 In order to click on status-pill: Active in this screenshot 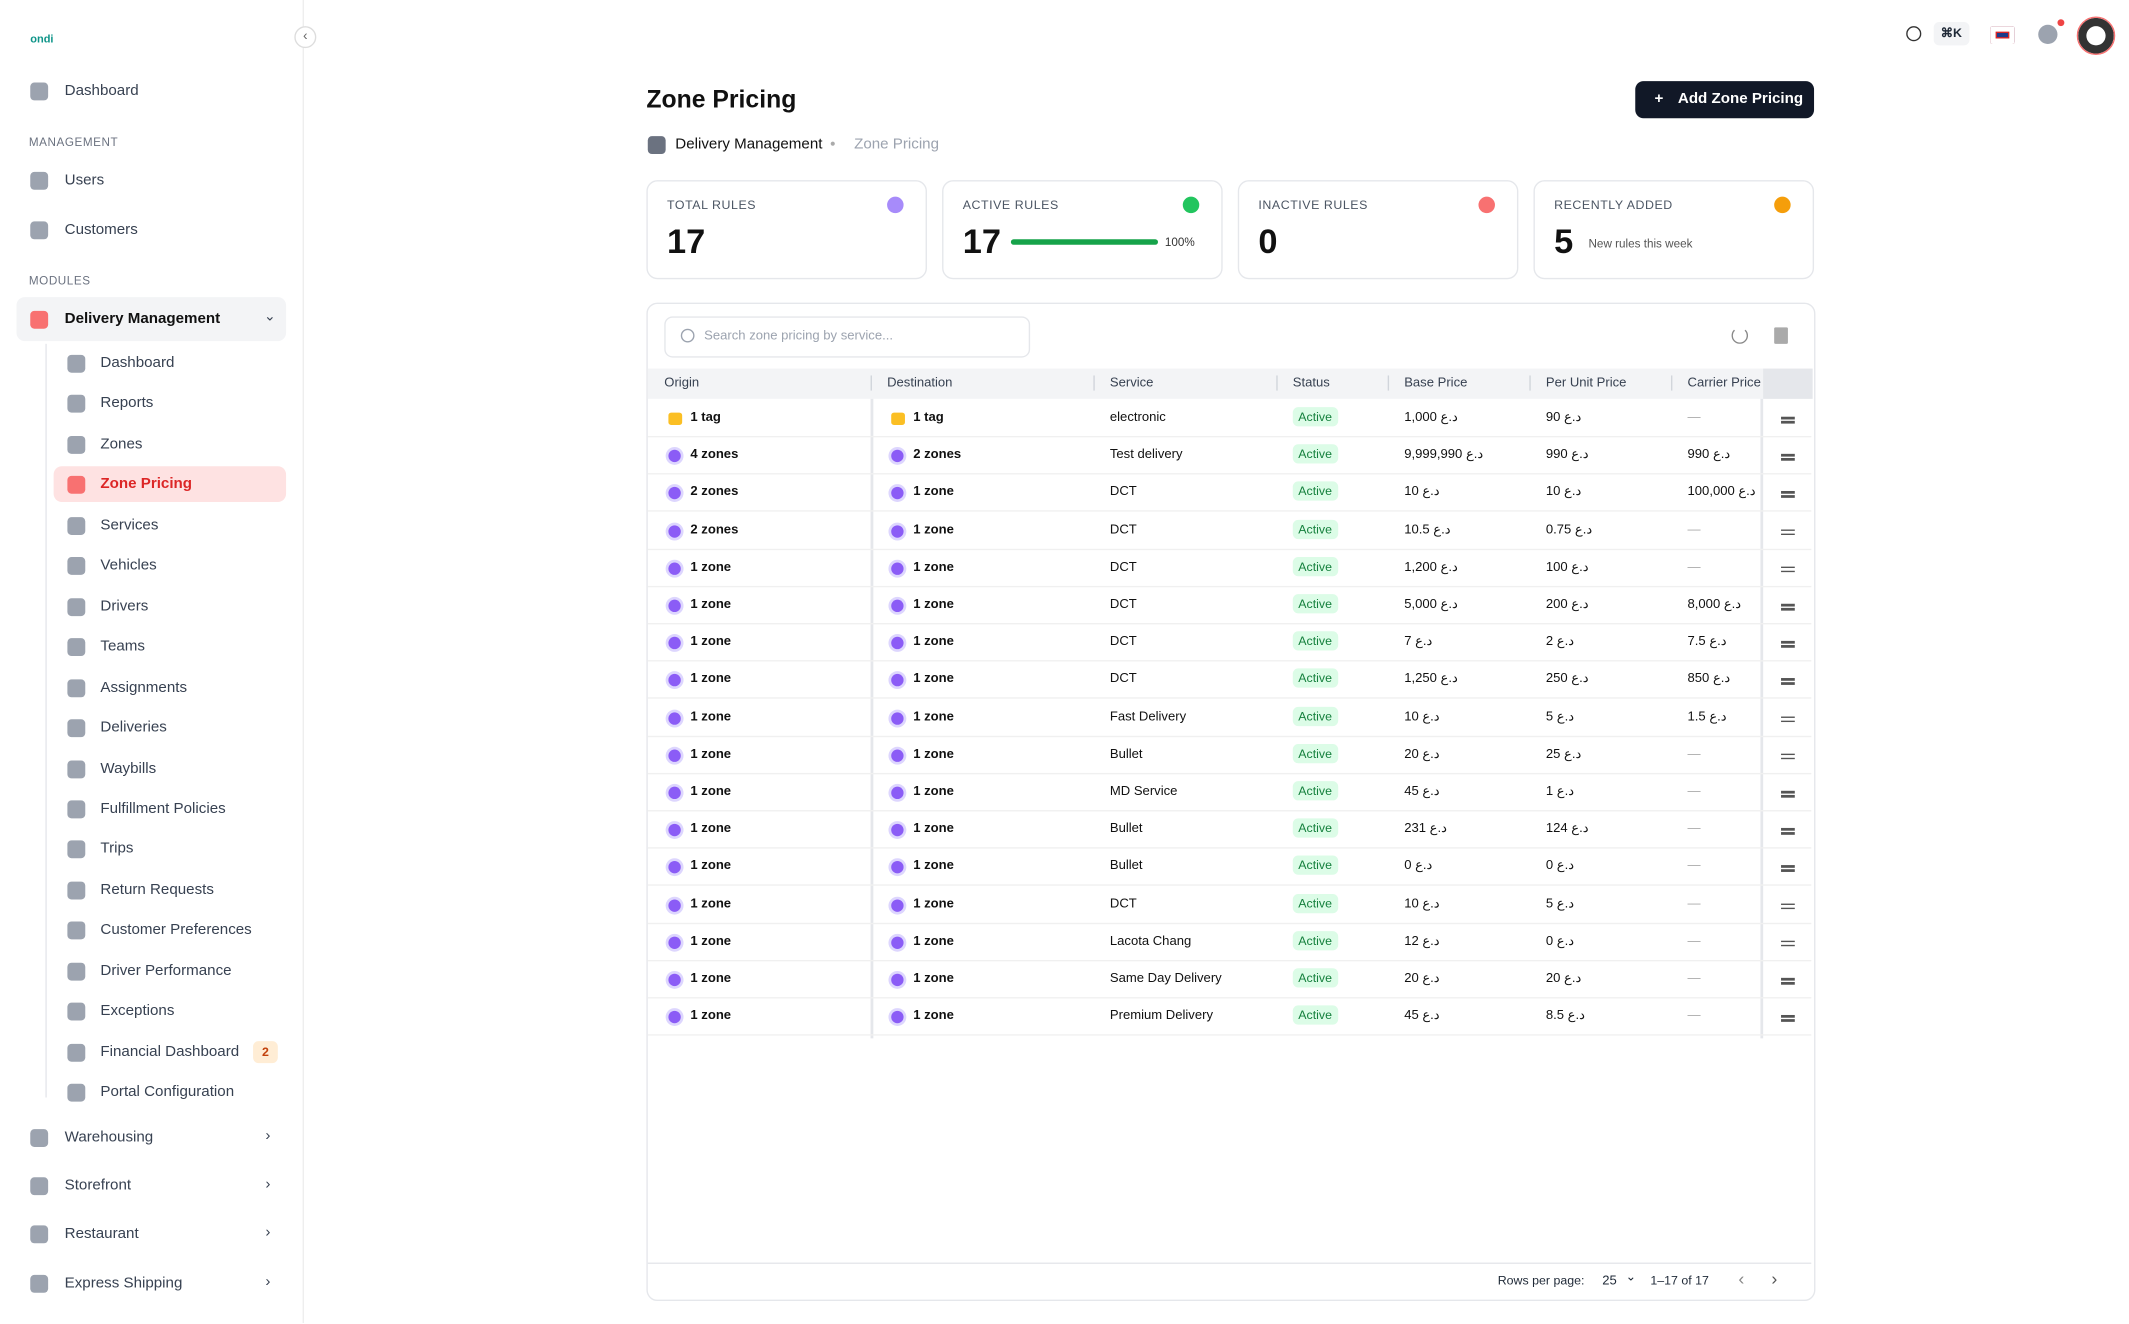, I will do `click(1315, 491)`.